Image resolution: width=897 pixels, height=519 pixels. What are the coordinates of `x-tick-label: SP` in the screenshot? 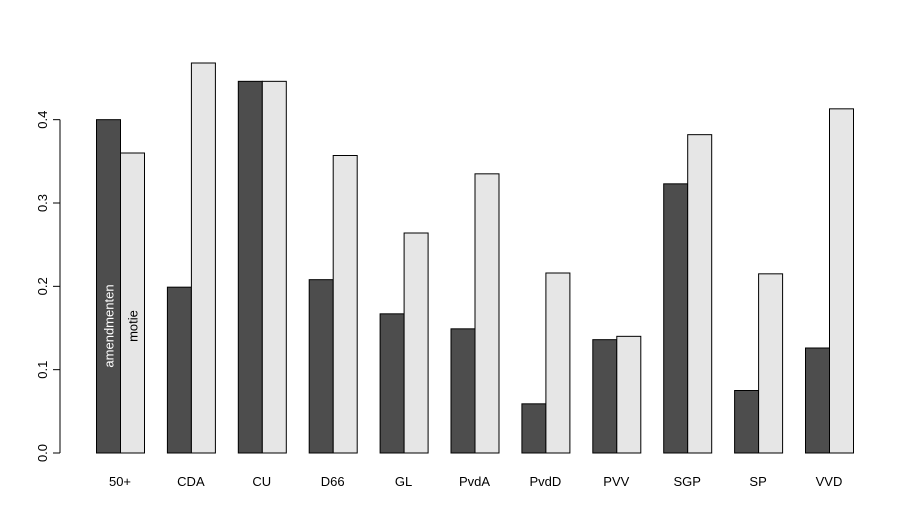 It's located at (757, 481).